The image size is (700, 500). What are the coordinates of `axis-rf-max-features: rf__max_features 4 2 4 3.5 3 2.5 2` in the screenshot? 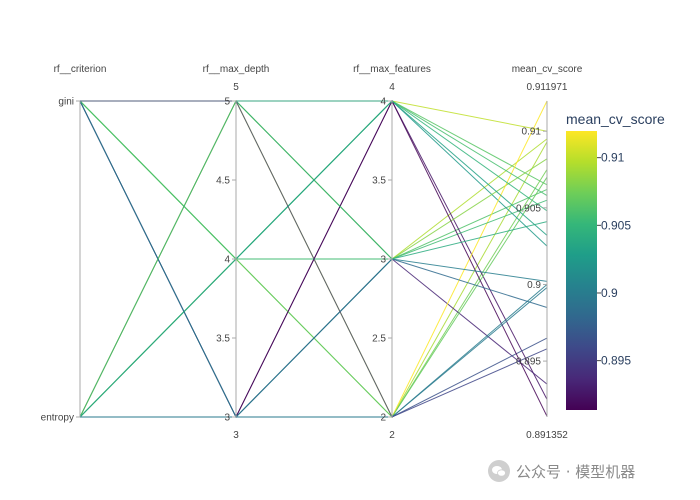 It's located at (392, 252).